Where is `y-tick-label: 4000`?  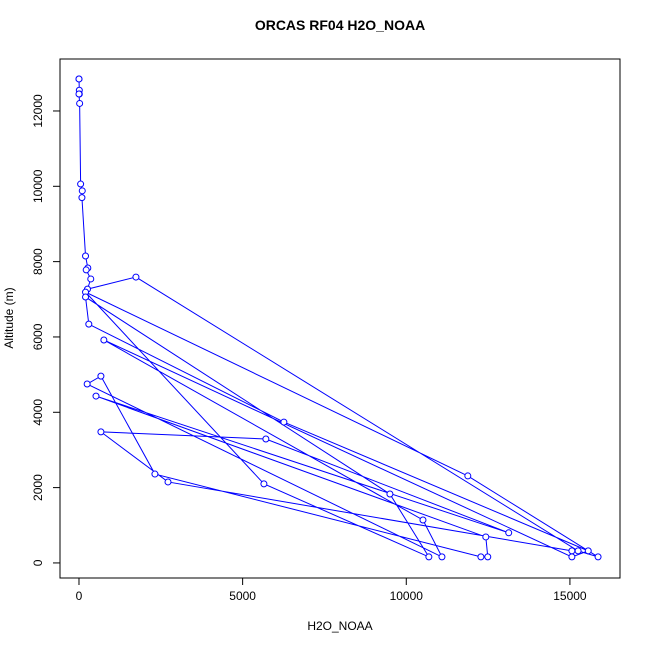 y-tick-label: 4000 is located at coordinates (38, 412).